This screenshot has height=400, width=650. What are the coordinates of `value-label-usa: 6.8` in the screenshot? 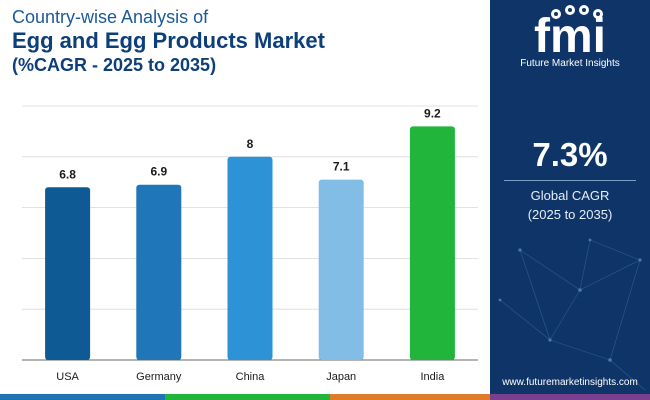 It's located at (67, 174).